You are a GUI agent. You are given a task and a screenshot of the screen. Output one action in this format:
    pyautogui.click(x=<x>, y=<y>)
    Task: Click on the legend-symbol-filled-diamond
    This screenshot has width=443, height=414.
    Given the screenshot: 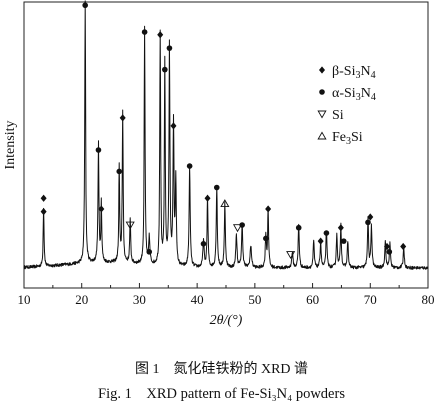 What is the action you would take?
    pyautogui.click(x=322, y=70)
    